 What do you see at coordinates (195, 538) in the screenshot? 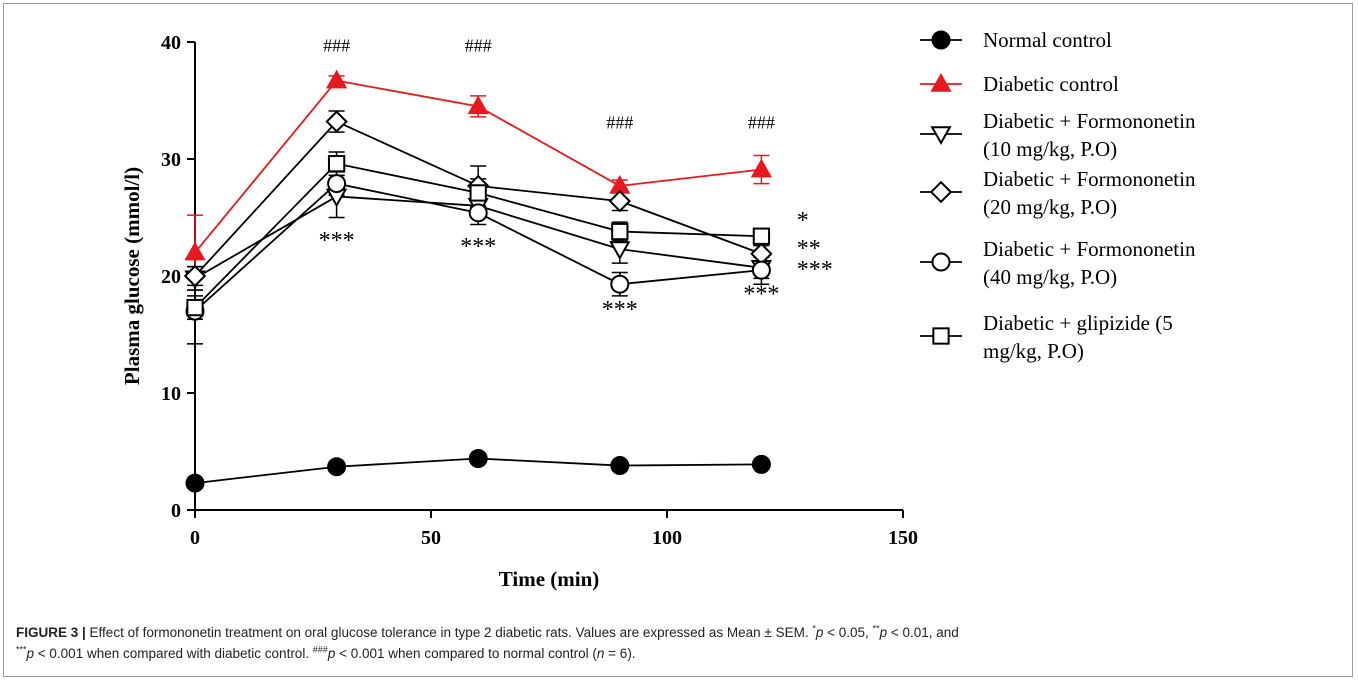
I see `x-tick-label: 0` at bounding box center [195, 538].